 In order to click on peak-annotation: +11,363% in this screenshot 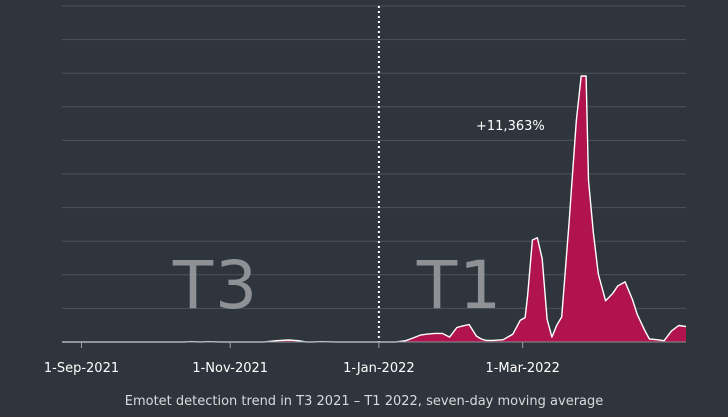, I will do `click(510, 126)`.